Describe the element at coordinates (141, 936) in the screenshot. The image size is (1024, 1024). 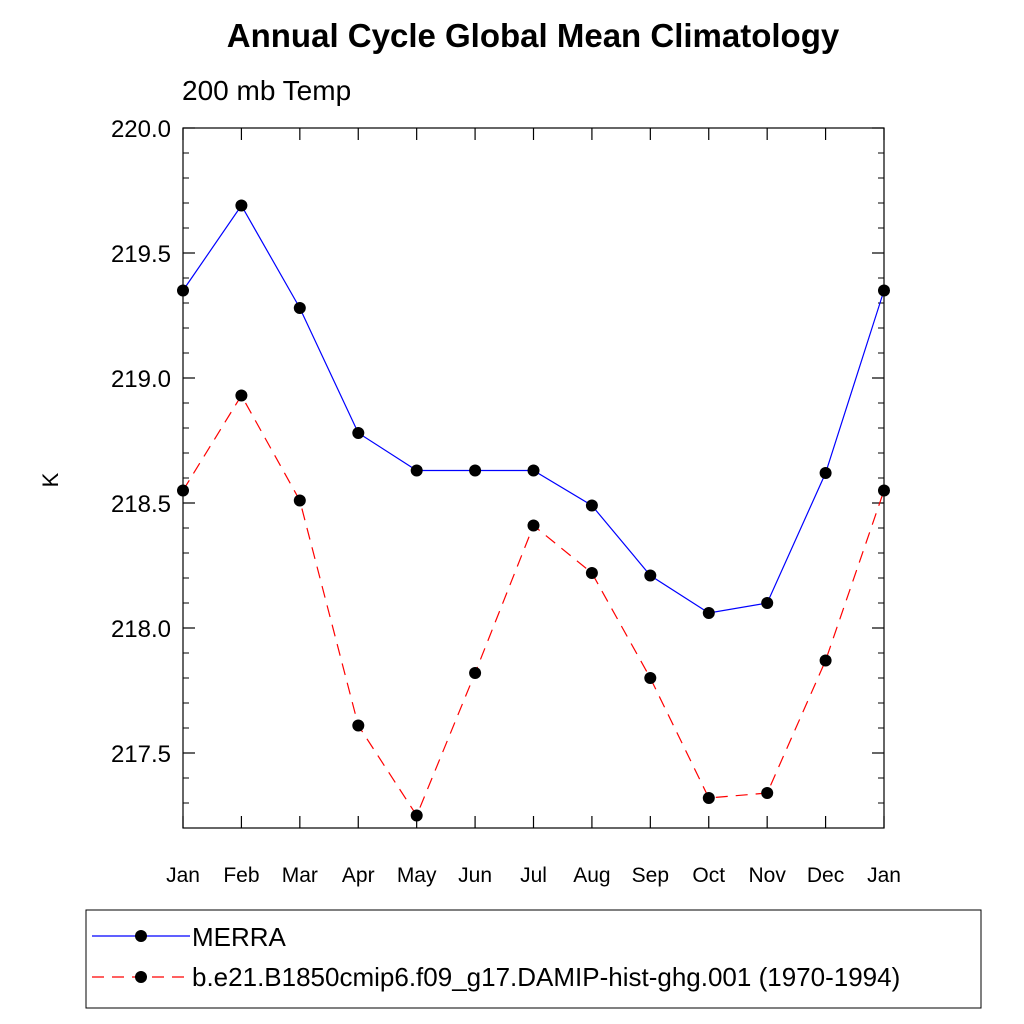
I see `legend-marker-merra` at that location.